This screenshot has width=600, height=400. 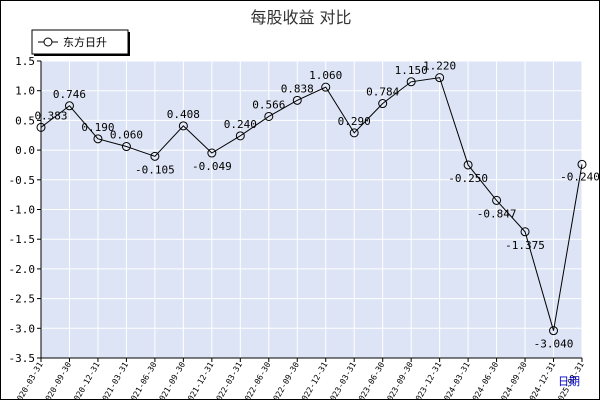 What do you see at coordinates (484, 379) in the screenshot?
I see `x-tick-label: 2024-06-30` at bounding box center [484, 379].